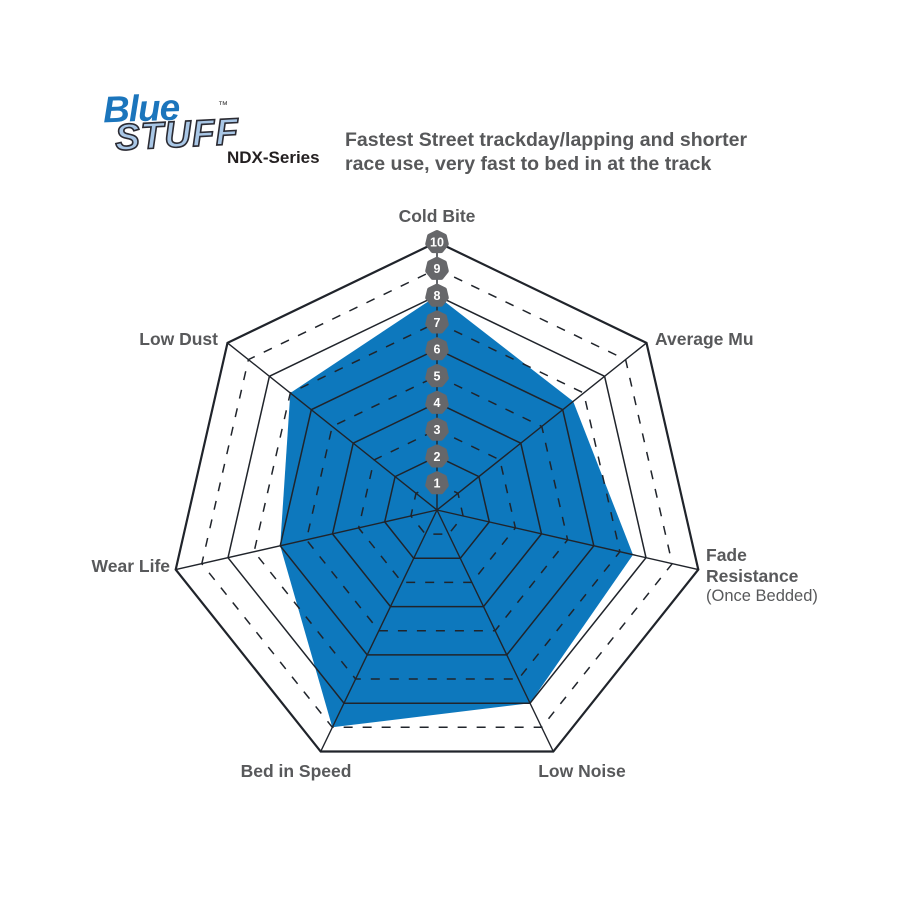 This screenshot has height=900, width=900. I want to click on scale-badge-label-5: 5, so click(437, 376).